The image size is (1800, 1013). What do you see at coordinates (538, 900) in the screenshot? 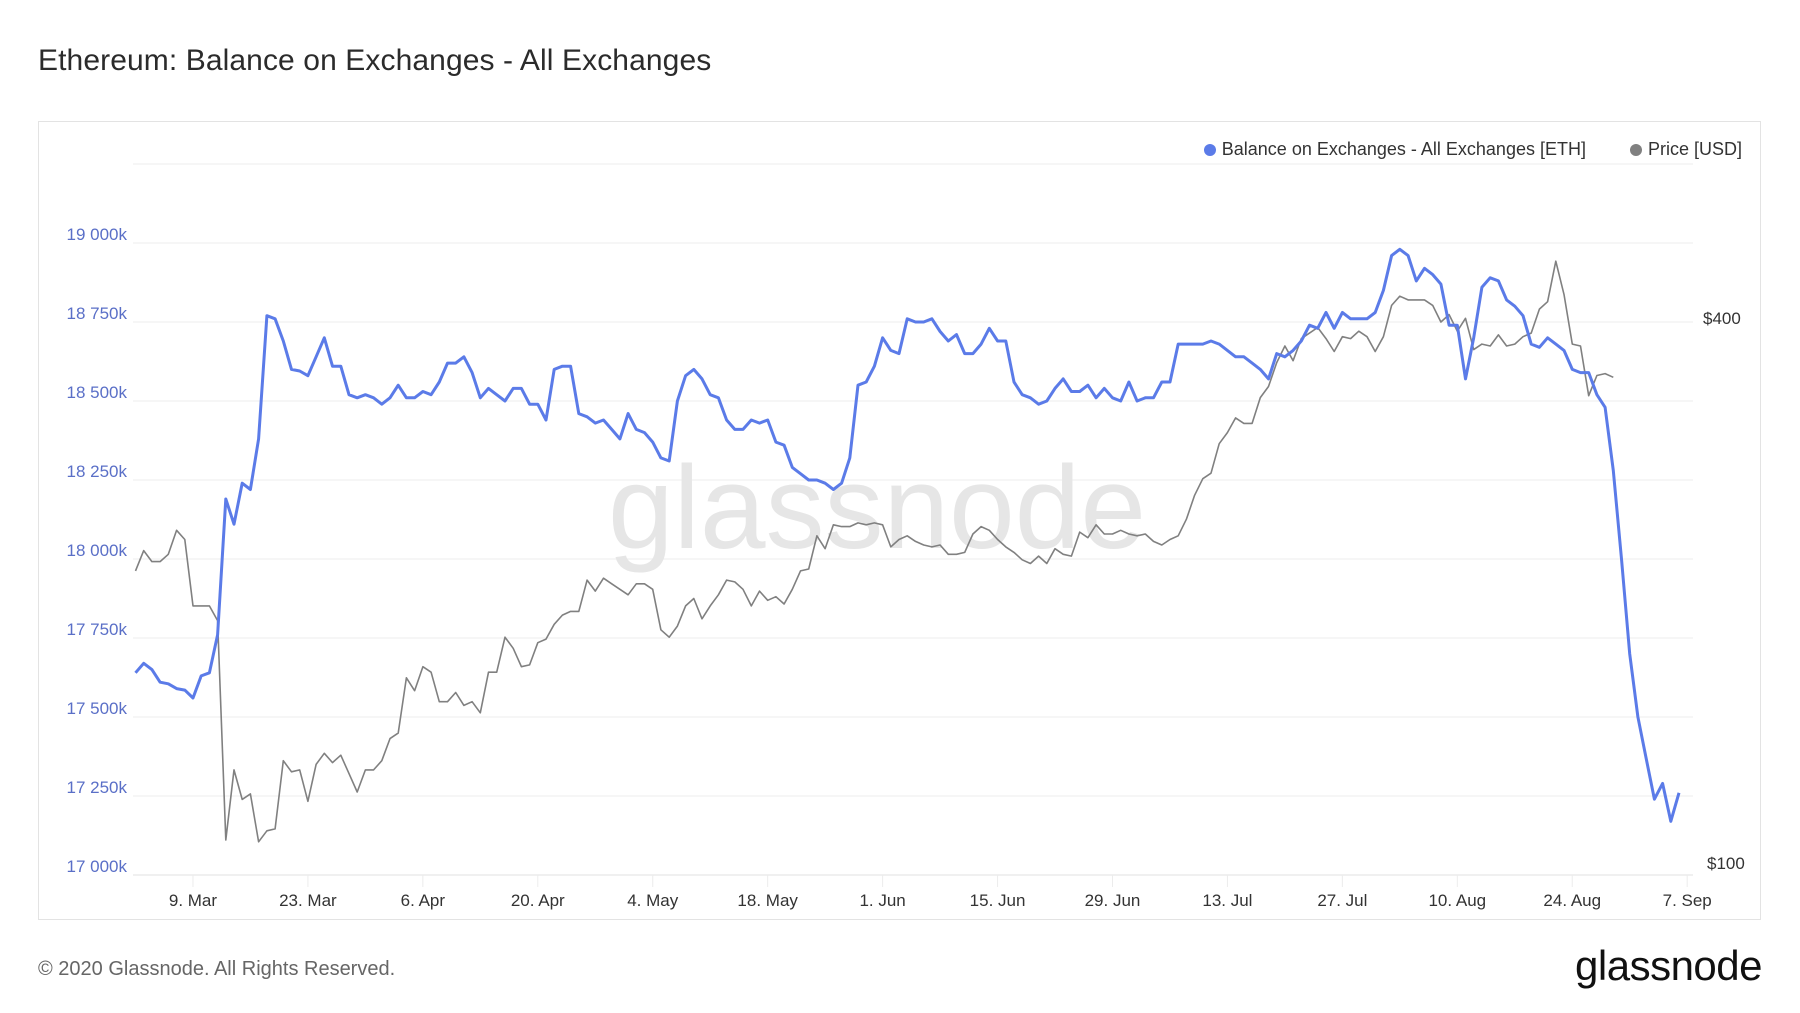
I see `x-tick-label: 20. Apr` at bounding box center [538, 900].